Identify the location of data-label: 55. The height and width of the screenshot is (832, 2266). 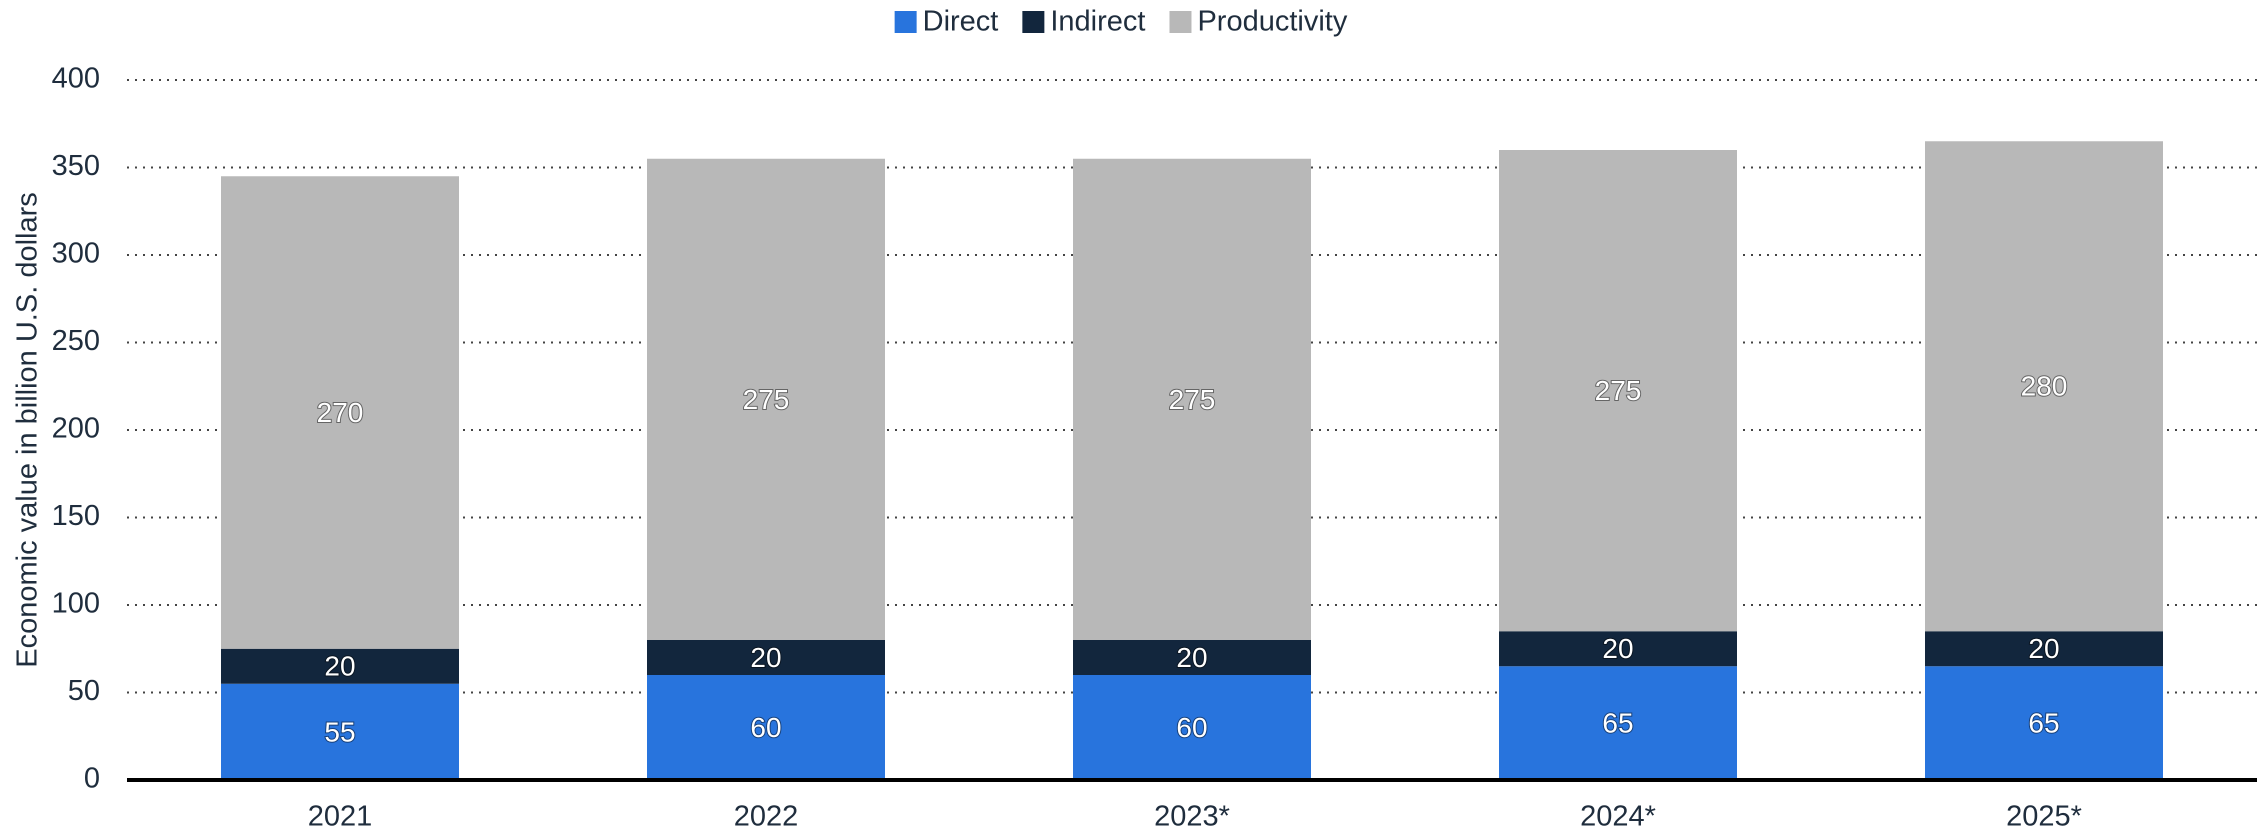
(339, 731).